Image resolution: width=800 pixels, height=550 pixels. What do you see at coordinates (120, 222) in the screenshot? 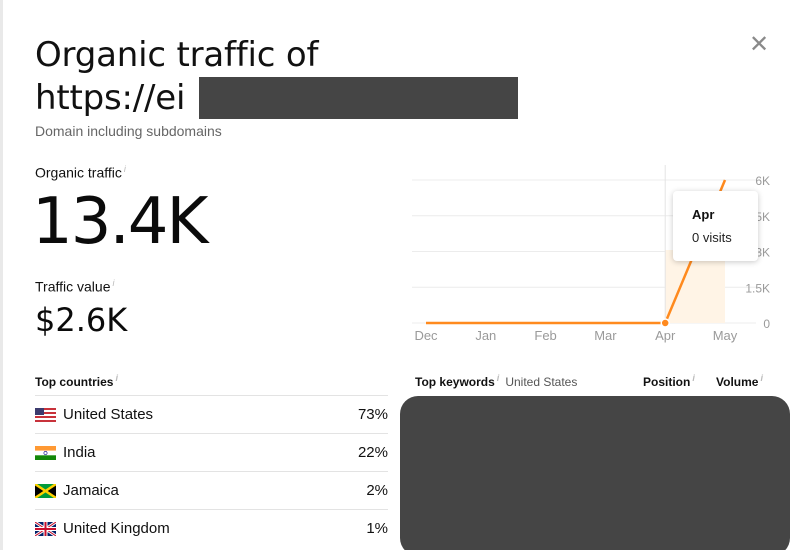
I see `organic-traffic-value: 13.4K` at bounding box center [120, 222].